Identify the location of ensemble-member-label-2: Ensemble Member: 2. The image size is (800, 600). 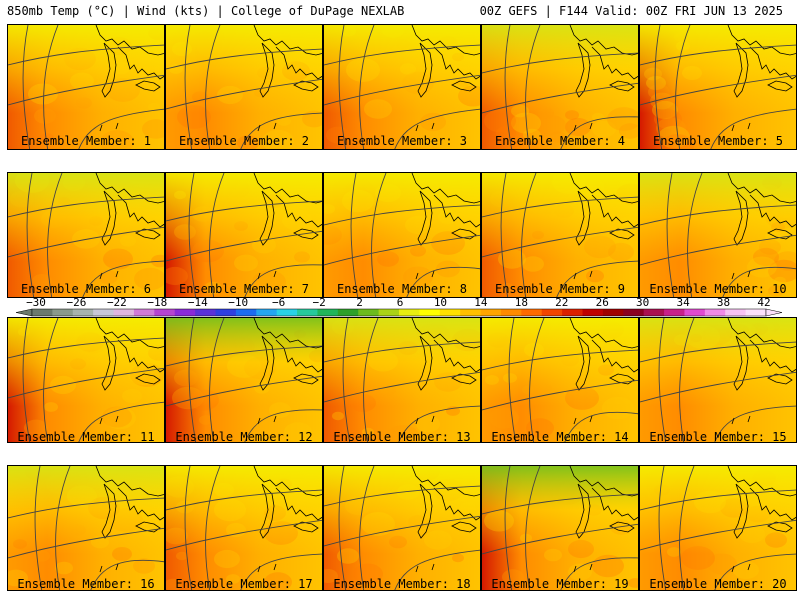
(244, 141).